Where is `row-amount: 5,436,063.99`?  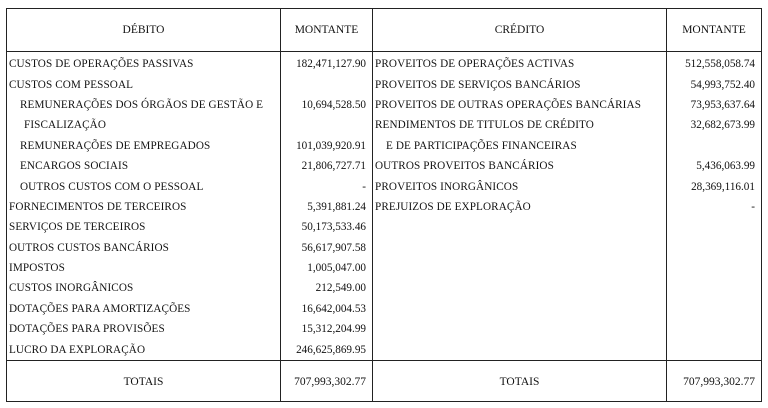
row-amount: 5,436,063.99 is located at coordinates (725, 166).